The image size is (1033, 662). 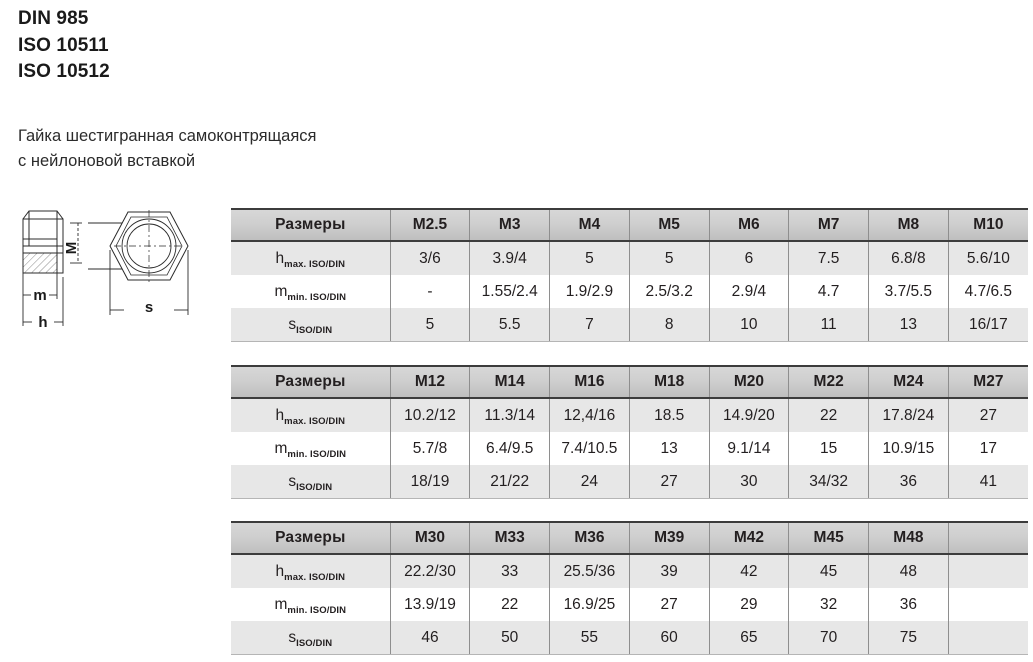 I want to click on description-line-2: с нейлоновой вставкой, so click(x=107, y=161).